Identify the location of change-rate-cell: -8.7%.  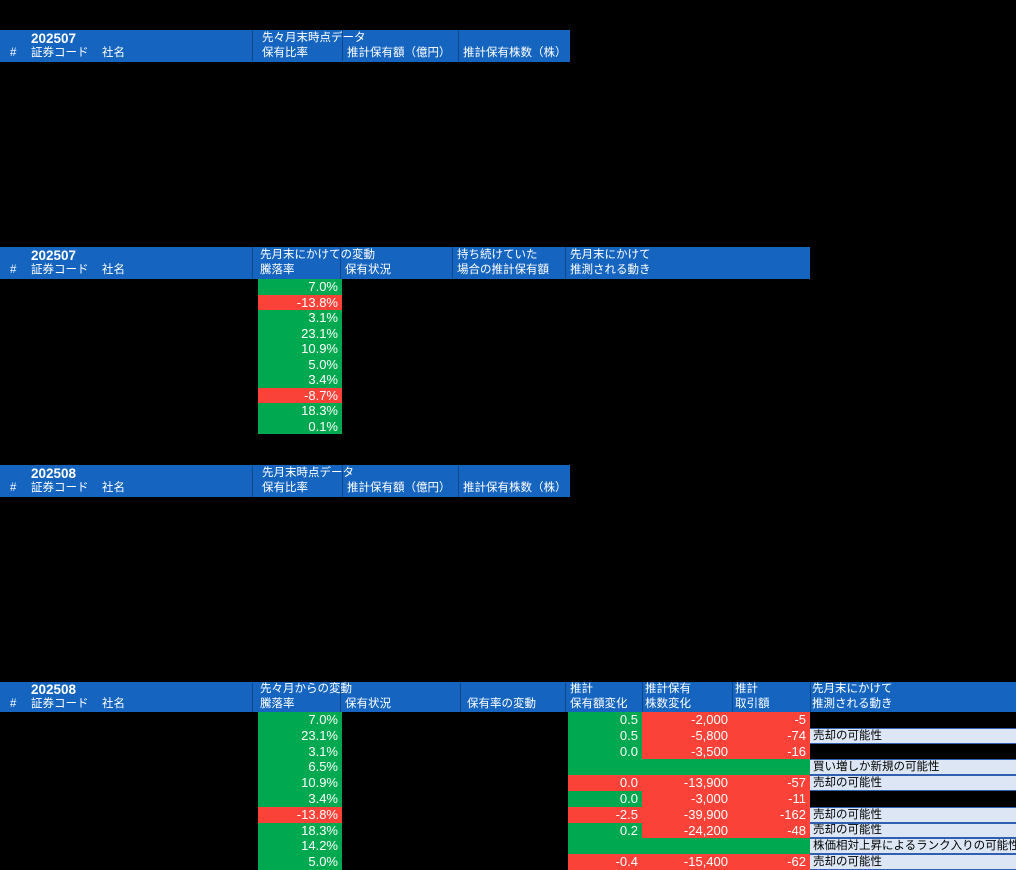
(300, 395).